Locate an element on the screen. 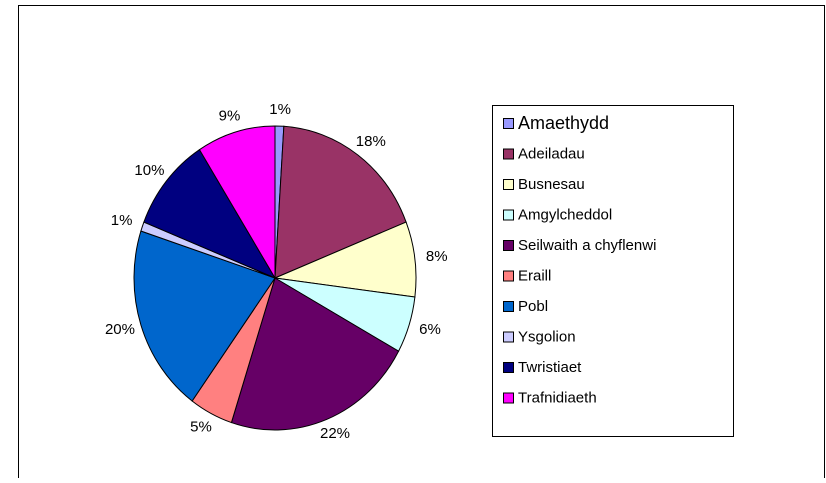 This screenshot has height=483, width=826. legend-label: Busnesau is located at coordinates (551, 184).